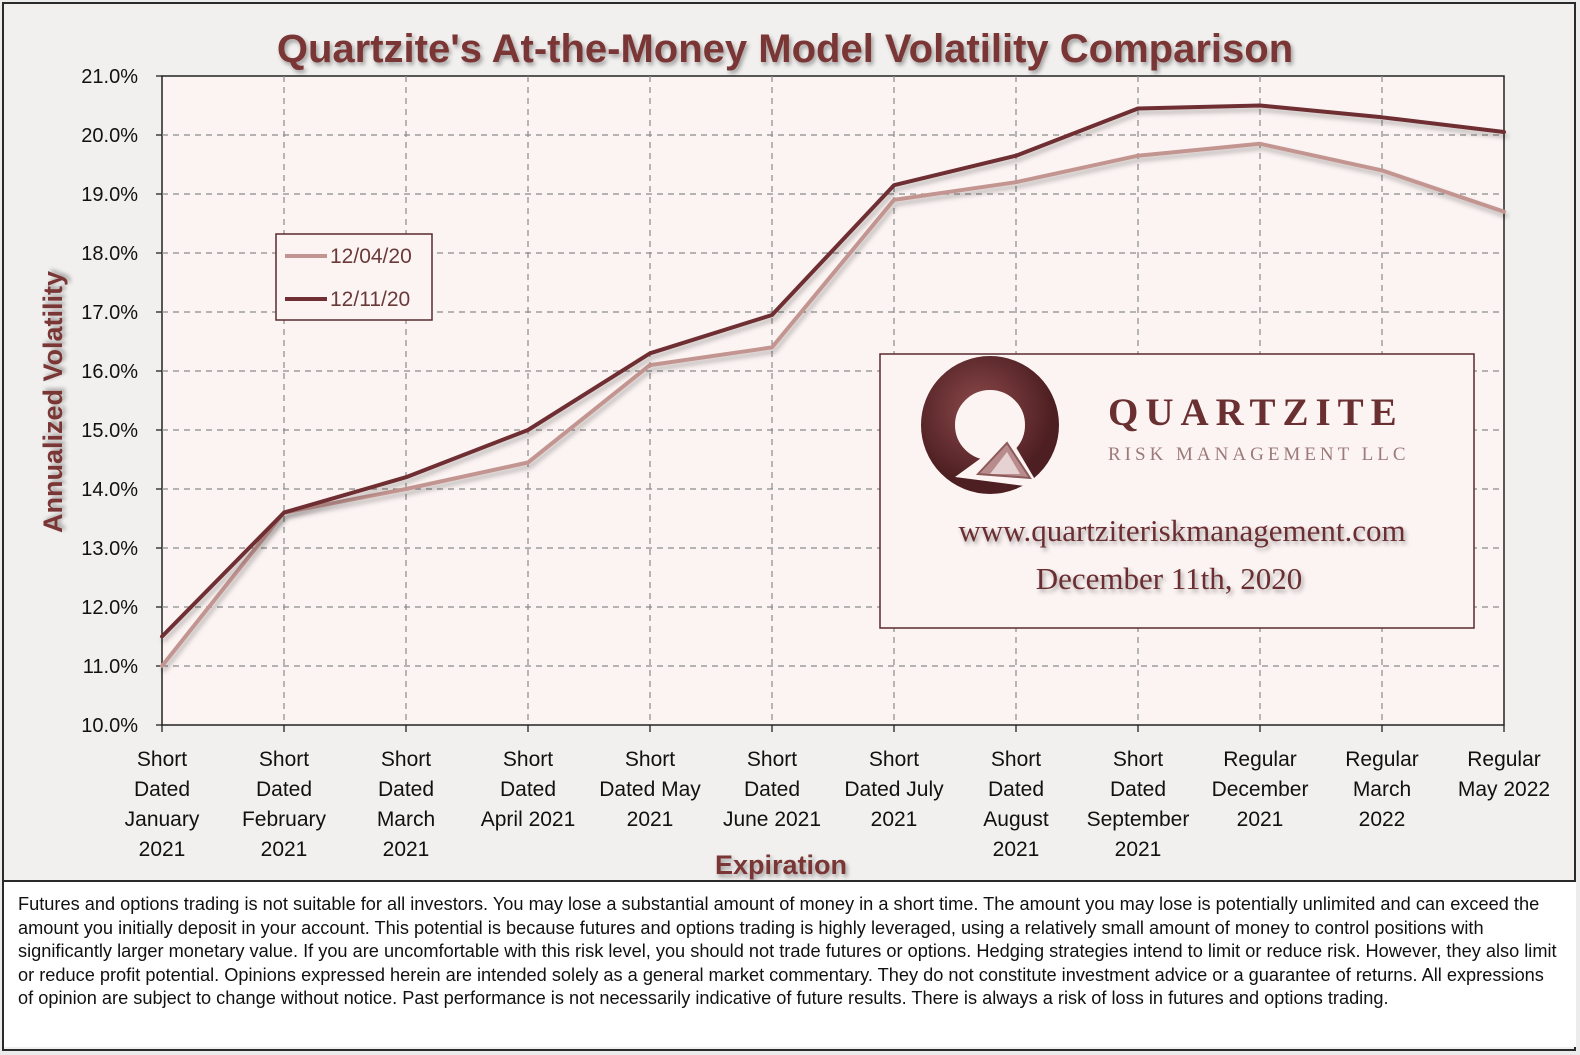 The image size is (1580, 1055). Describe the element at coordinates (109, 431) in the screenshot. I see `y-tick-label: 15.0%` at that location.